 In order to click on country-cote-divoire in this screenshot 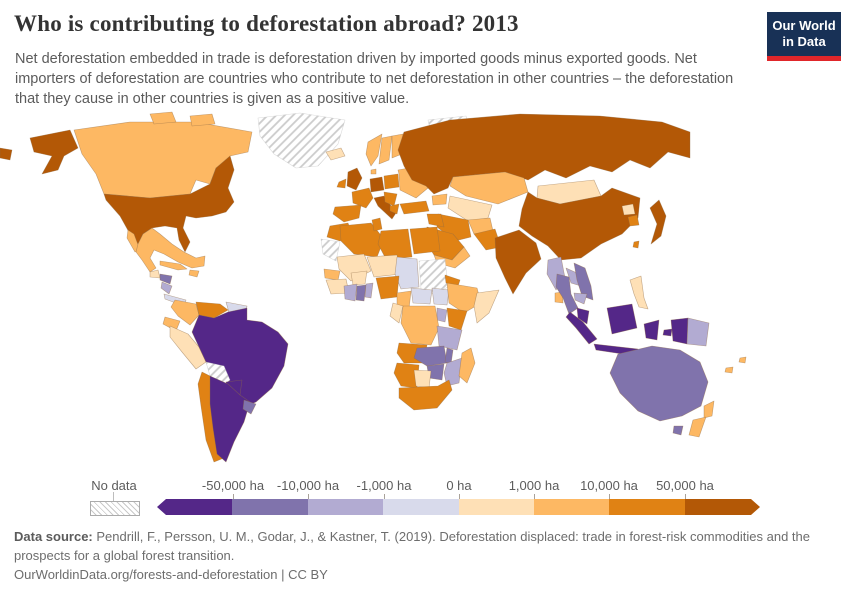, I will do `click(350, 292)`.